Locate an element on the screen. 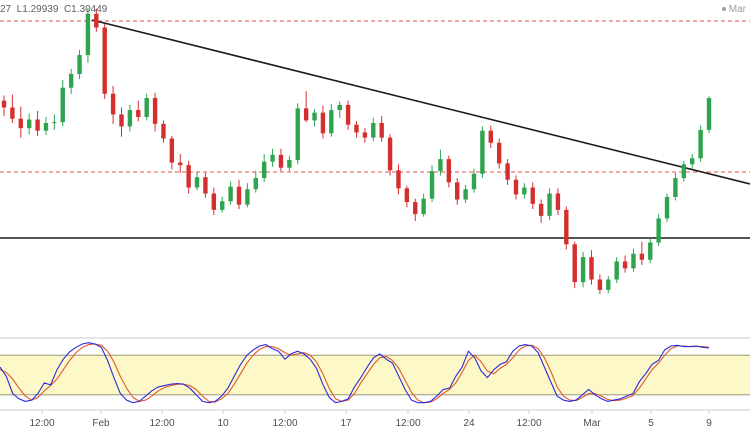 The width and height of the screenshot is (750, 430). market-status-label: Mar is located at coordinates (737, 9).